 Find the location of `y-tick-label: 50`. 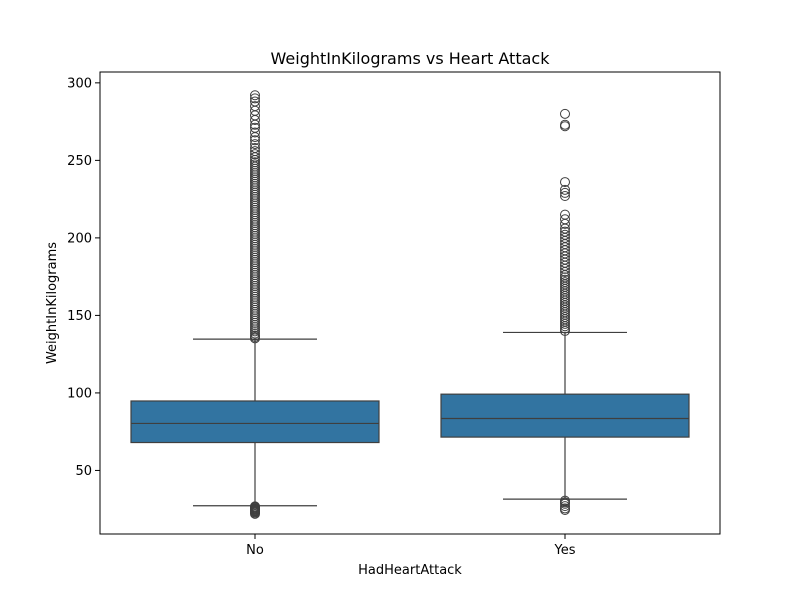

y-tick-label: 50 is located at coordinates (83, 471).